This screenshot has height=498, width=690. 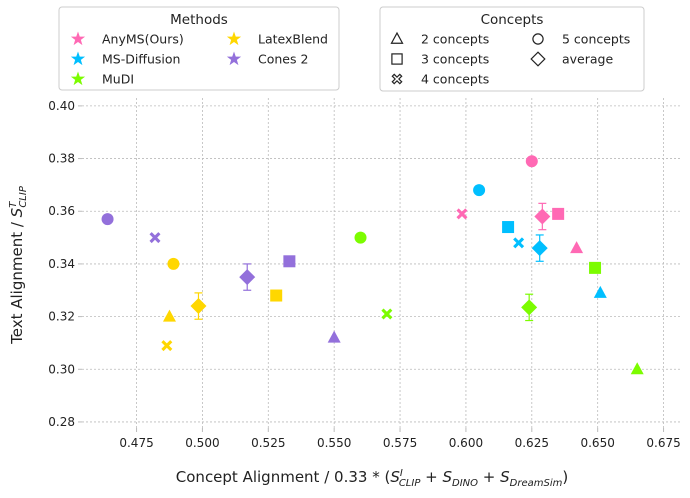 What do you see at coordinates (455, 59) in the screenshot?
I see `legend-label: 3 concepts` at bounding box center [455, 59].